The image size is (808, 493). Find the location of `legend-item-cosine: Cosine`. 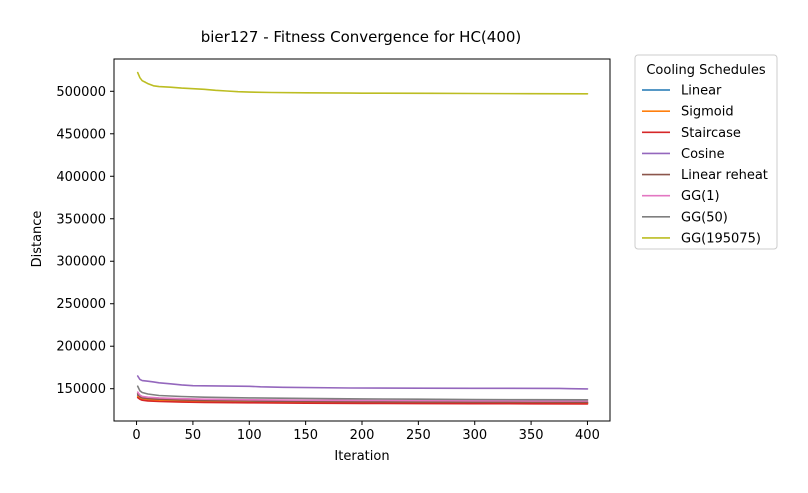

legend-item-cosine: Cosine is located at coordinates (683, 154).